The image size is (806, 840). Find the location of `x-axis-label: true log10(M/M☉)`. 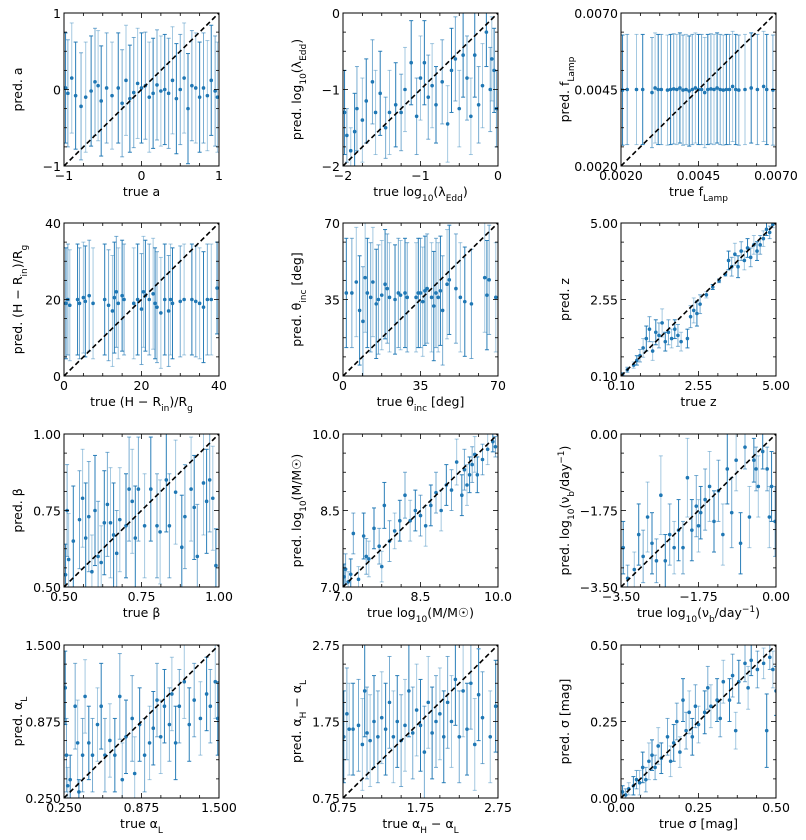

x-axis-label: true log10(M/M☉) is located at coordinates (420, 615).